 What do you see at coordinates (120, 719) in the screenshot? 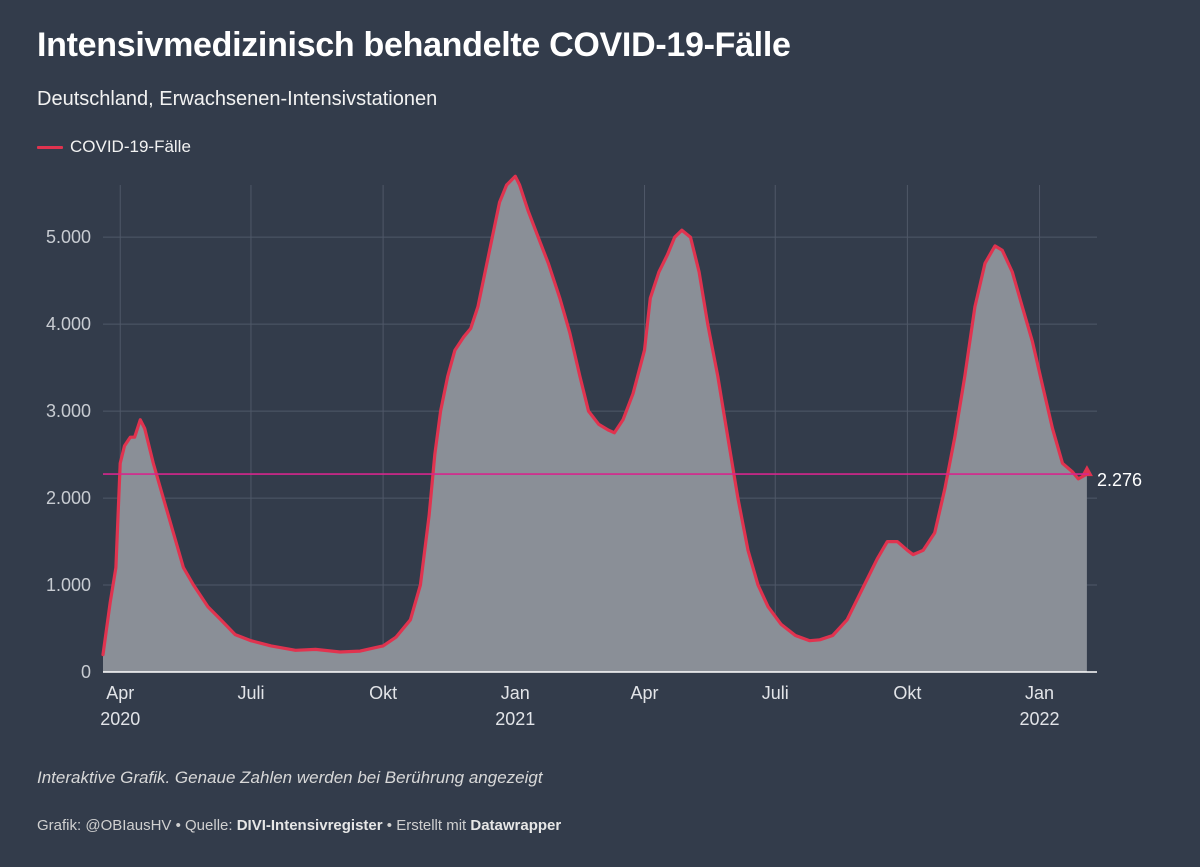
I see `x-tick-year-label: 2020` at bounding box center [120, 719].